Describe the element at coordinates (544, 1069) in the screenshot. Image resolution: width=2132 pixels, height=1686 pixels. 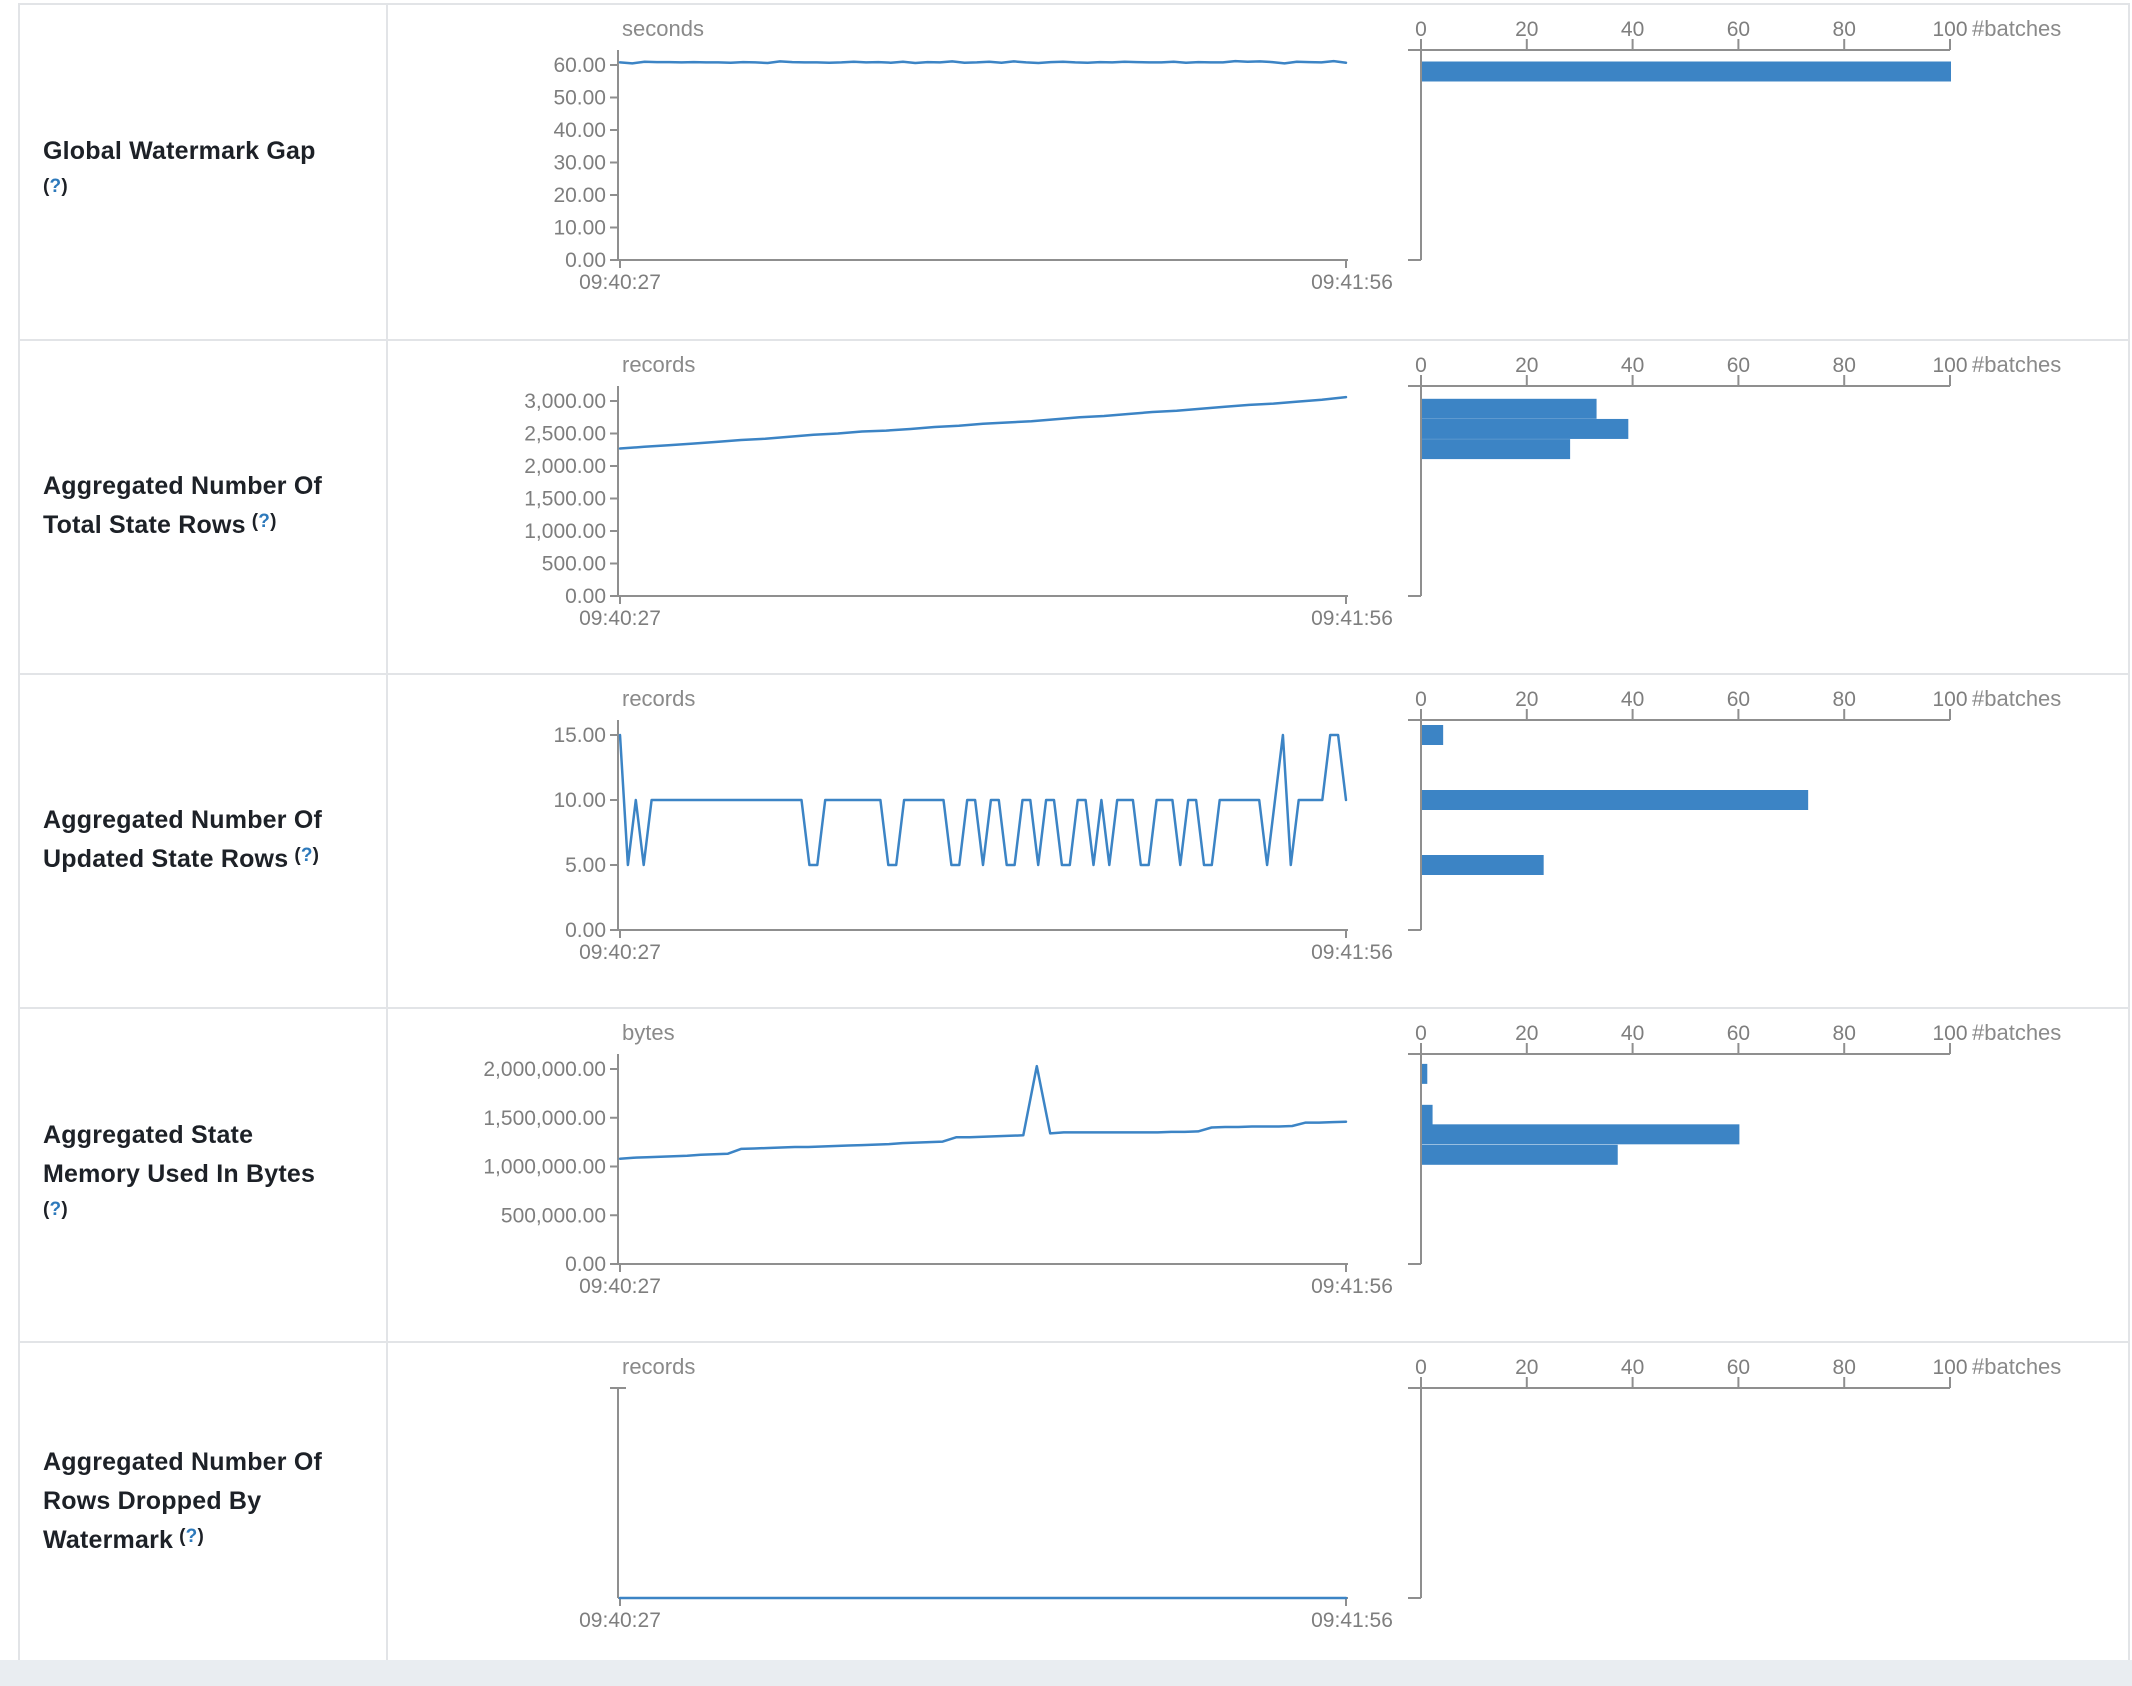
I see `y-tick-label: 2,000,000.00` at that location.